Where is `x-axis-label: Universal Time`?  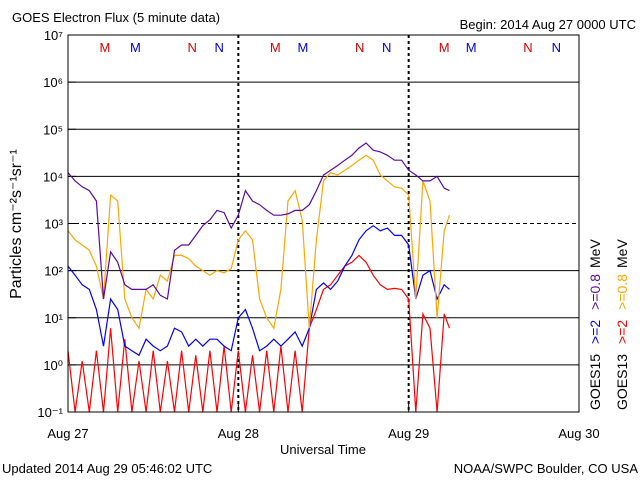
x-axis-label: Universal Time is located at coordinates (323, 449).